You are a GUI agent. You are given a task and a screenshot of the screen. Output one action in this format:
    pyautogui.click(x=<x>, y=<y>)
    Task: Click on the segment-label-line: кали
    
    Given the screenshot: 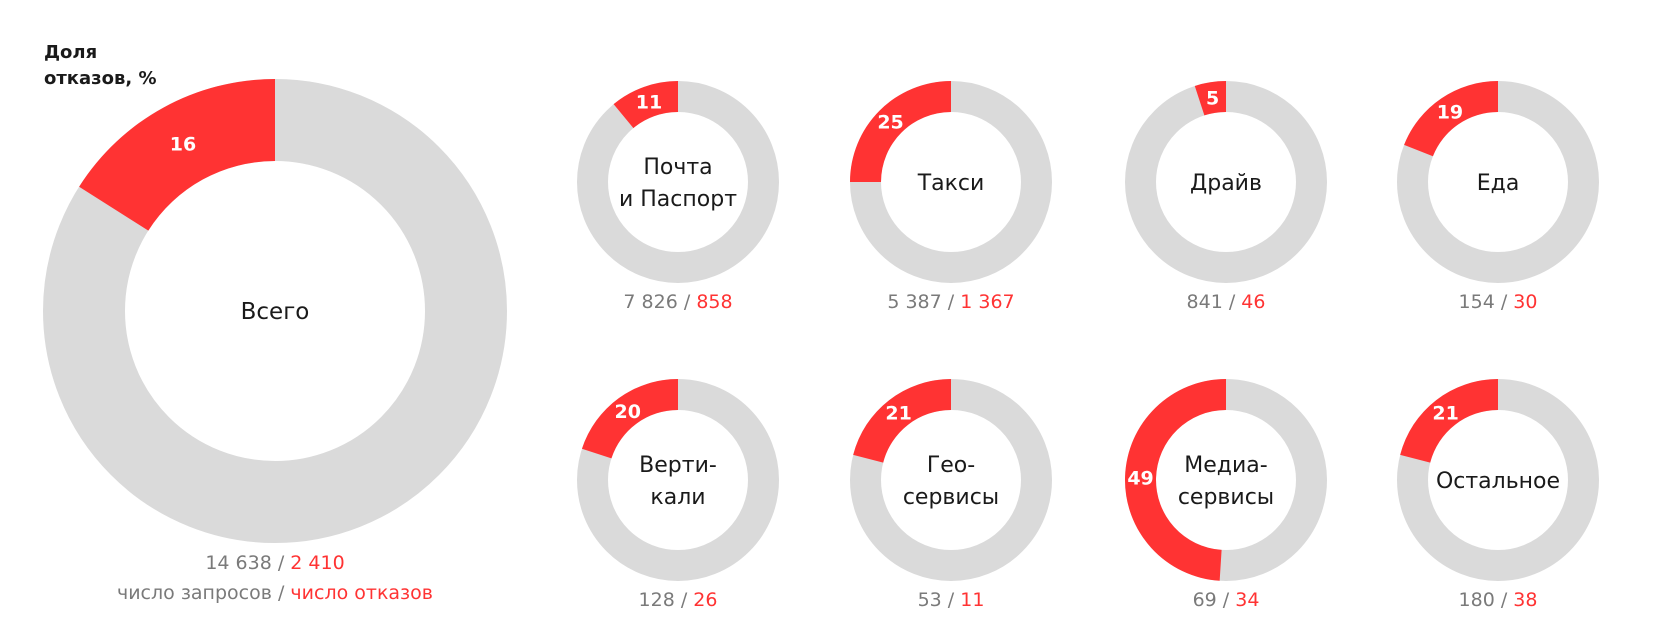 What is the action you would take?
    pyautogui.click(x=677, y=497)
    